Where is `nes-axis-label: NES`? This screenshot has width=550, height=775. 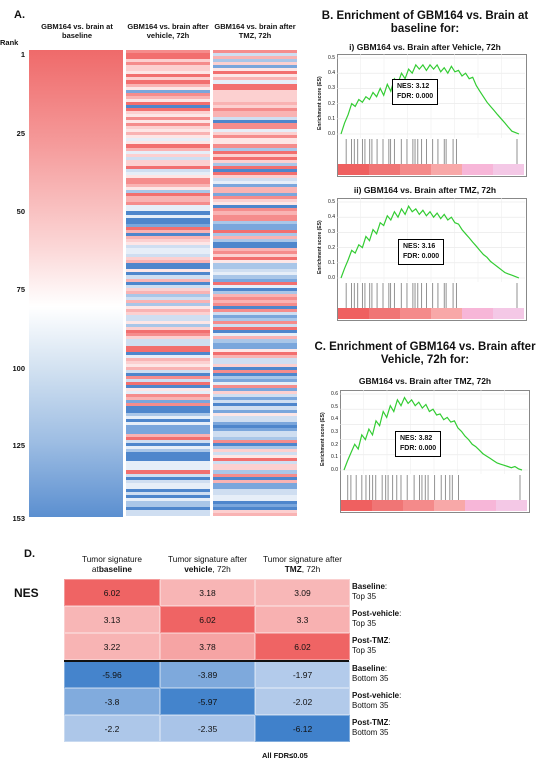 nes-axis-label: NES is located at coordinates (26, 593).